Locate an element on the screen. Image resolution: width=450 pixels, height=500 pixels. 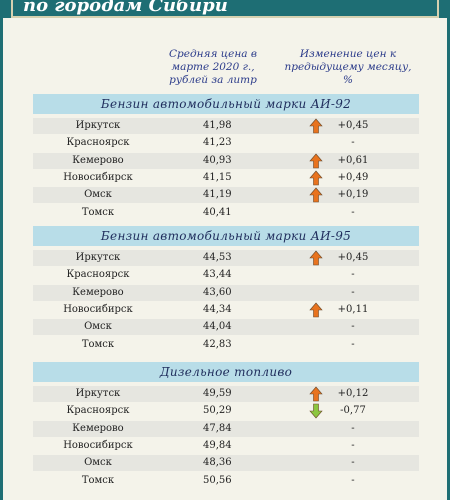
price-value: 50,56 is located at coordinates (217, 480).